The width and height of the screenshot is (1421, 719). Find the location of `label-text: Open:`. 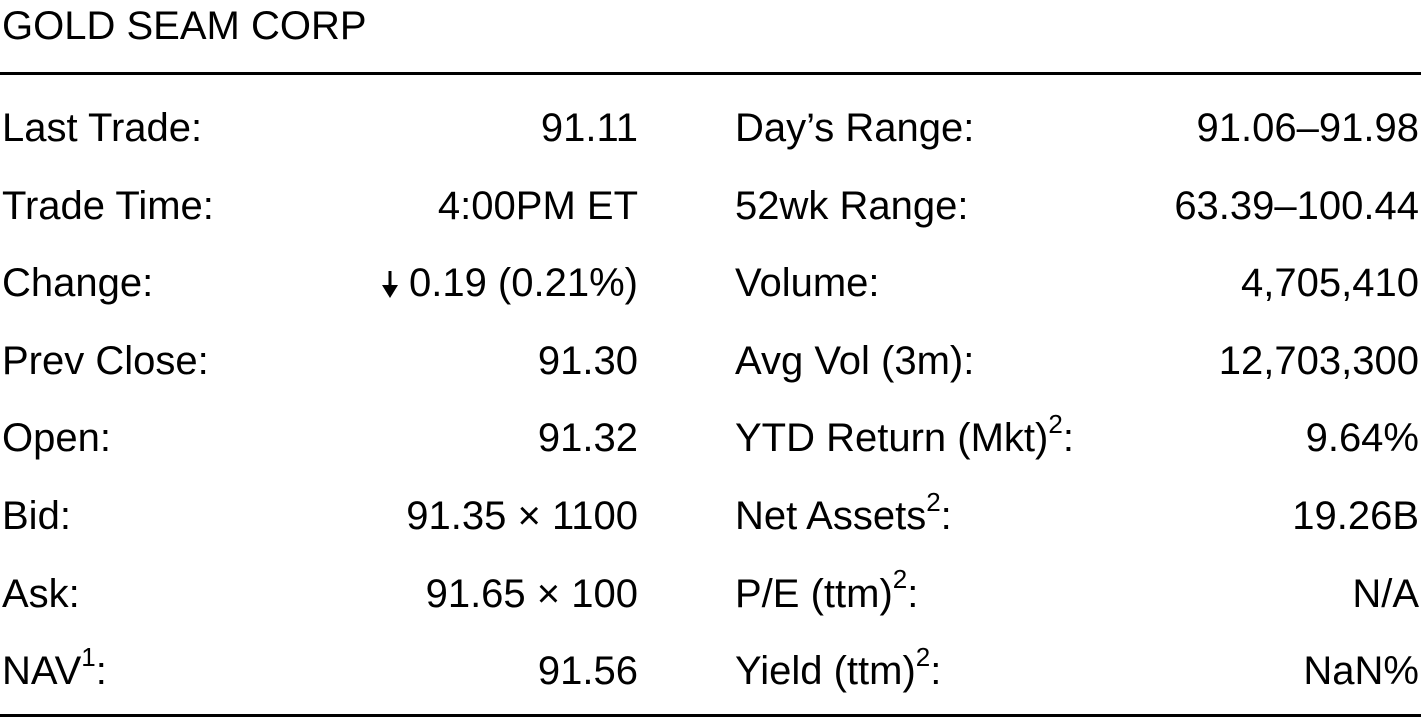

label-text: Open: is located at coordinates (56, 438).